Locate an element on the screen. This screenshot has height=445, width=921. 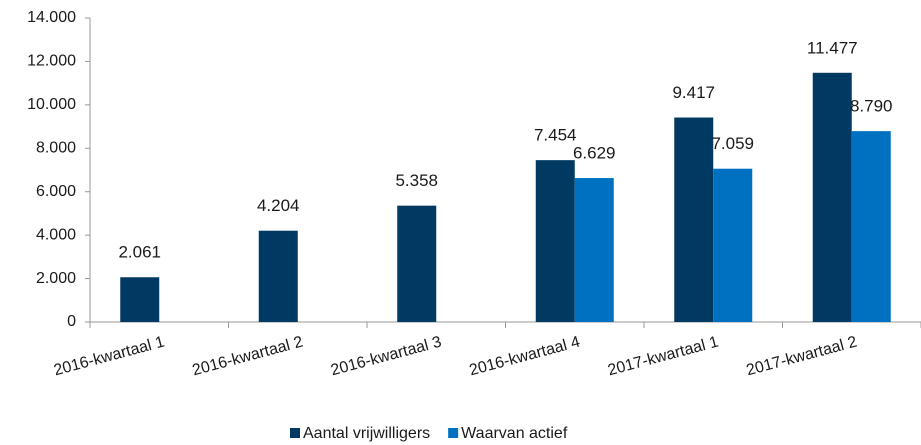
value-label: 9.417 is located at coordinates (693, 92).